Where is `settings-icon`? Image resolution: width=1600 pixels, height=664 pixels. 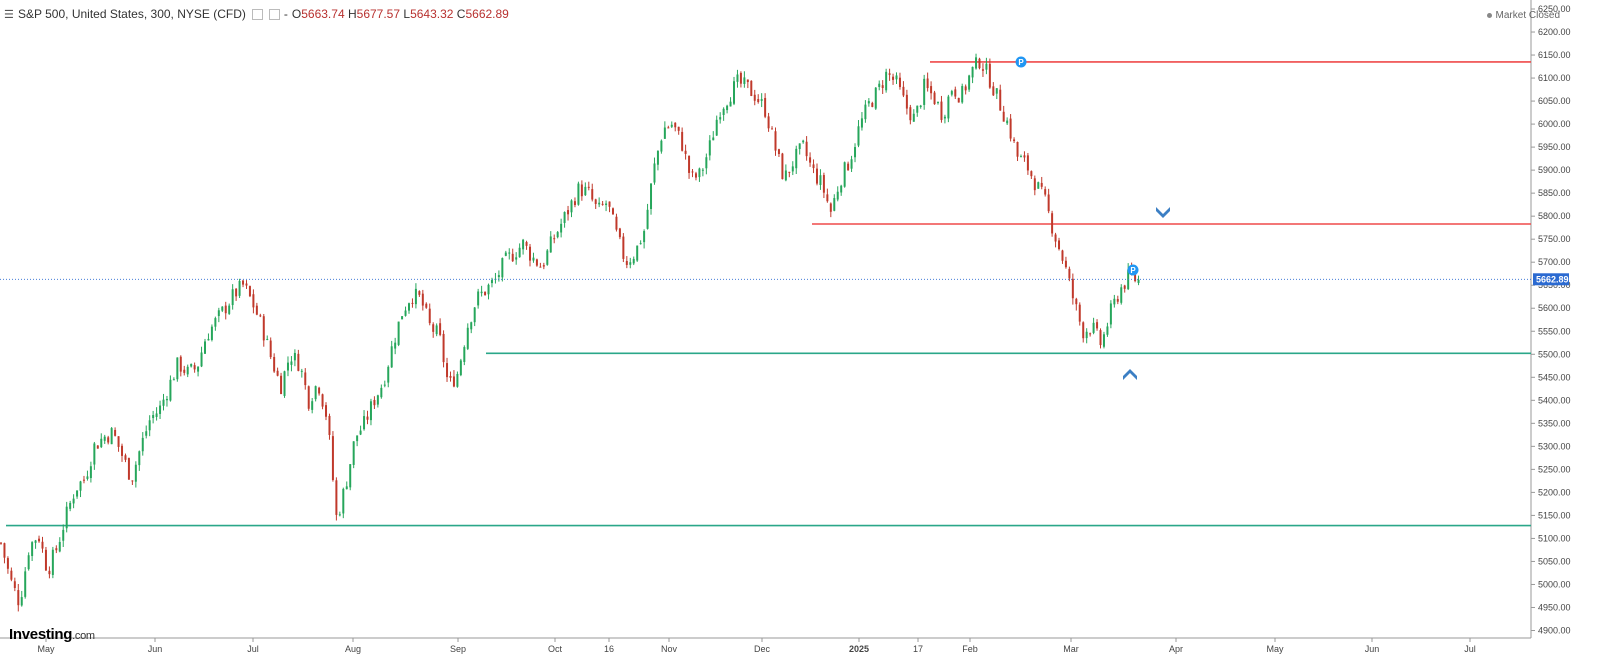 settings-icon is located at coordinates (257, 14).